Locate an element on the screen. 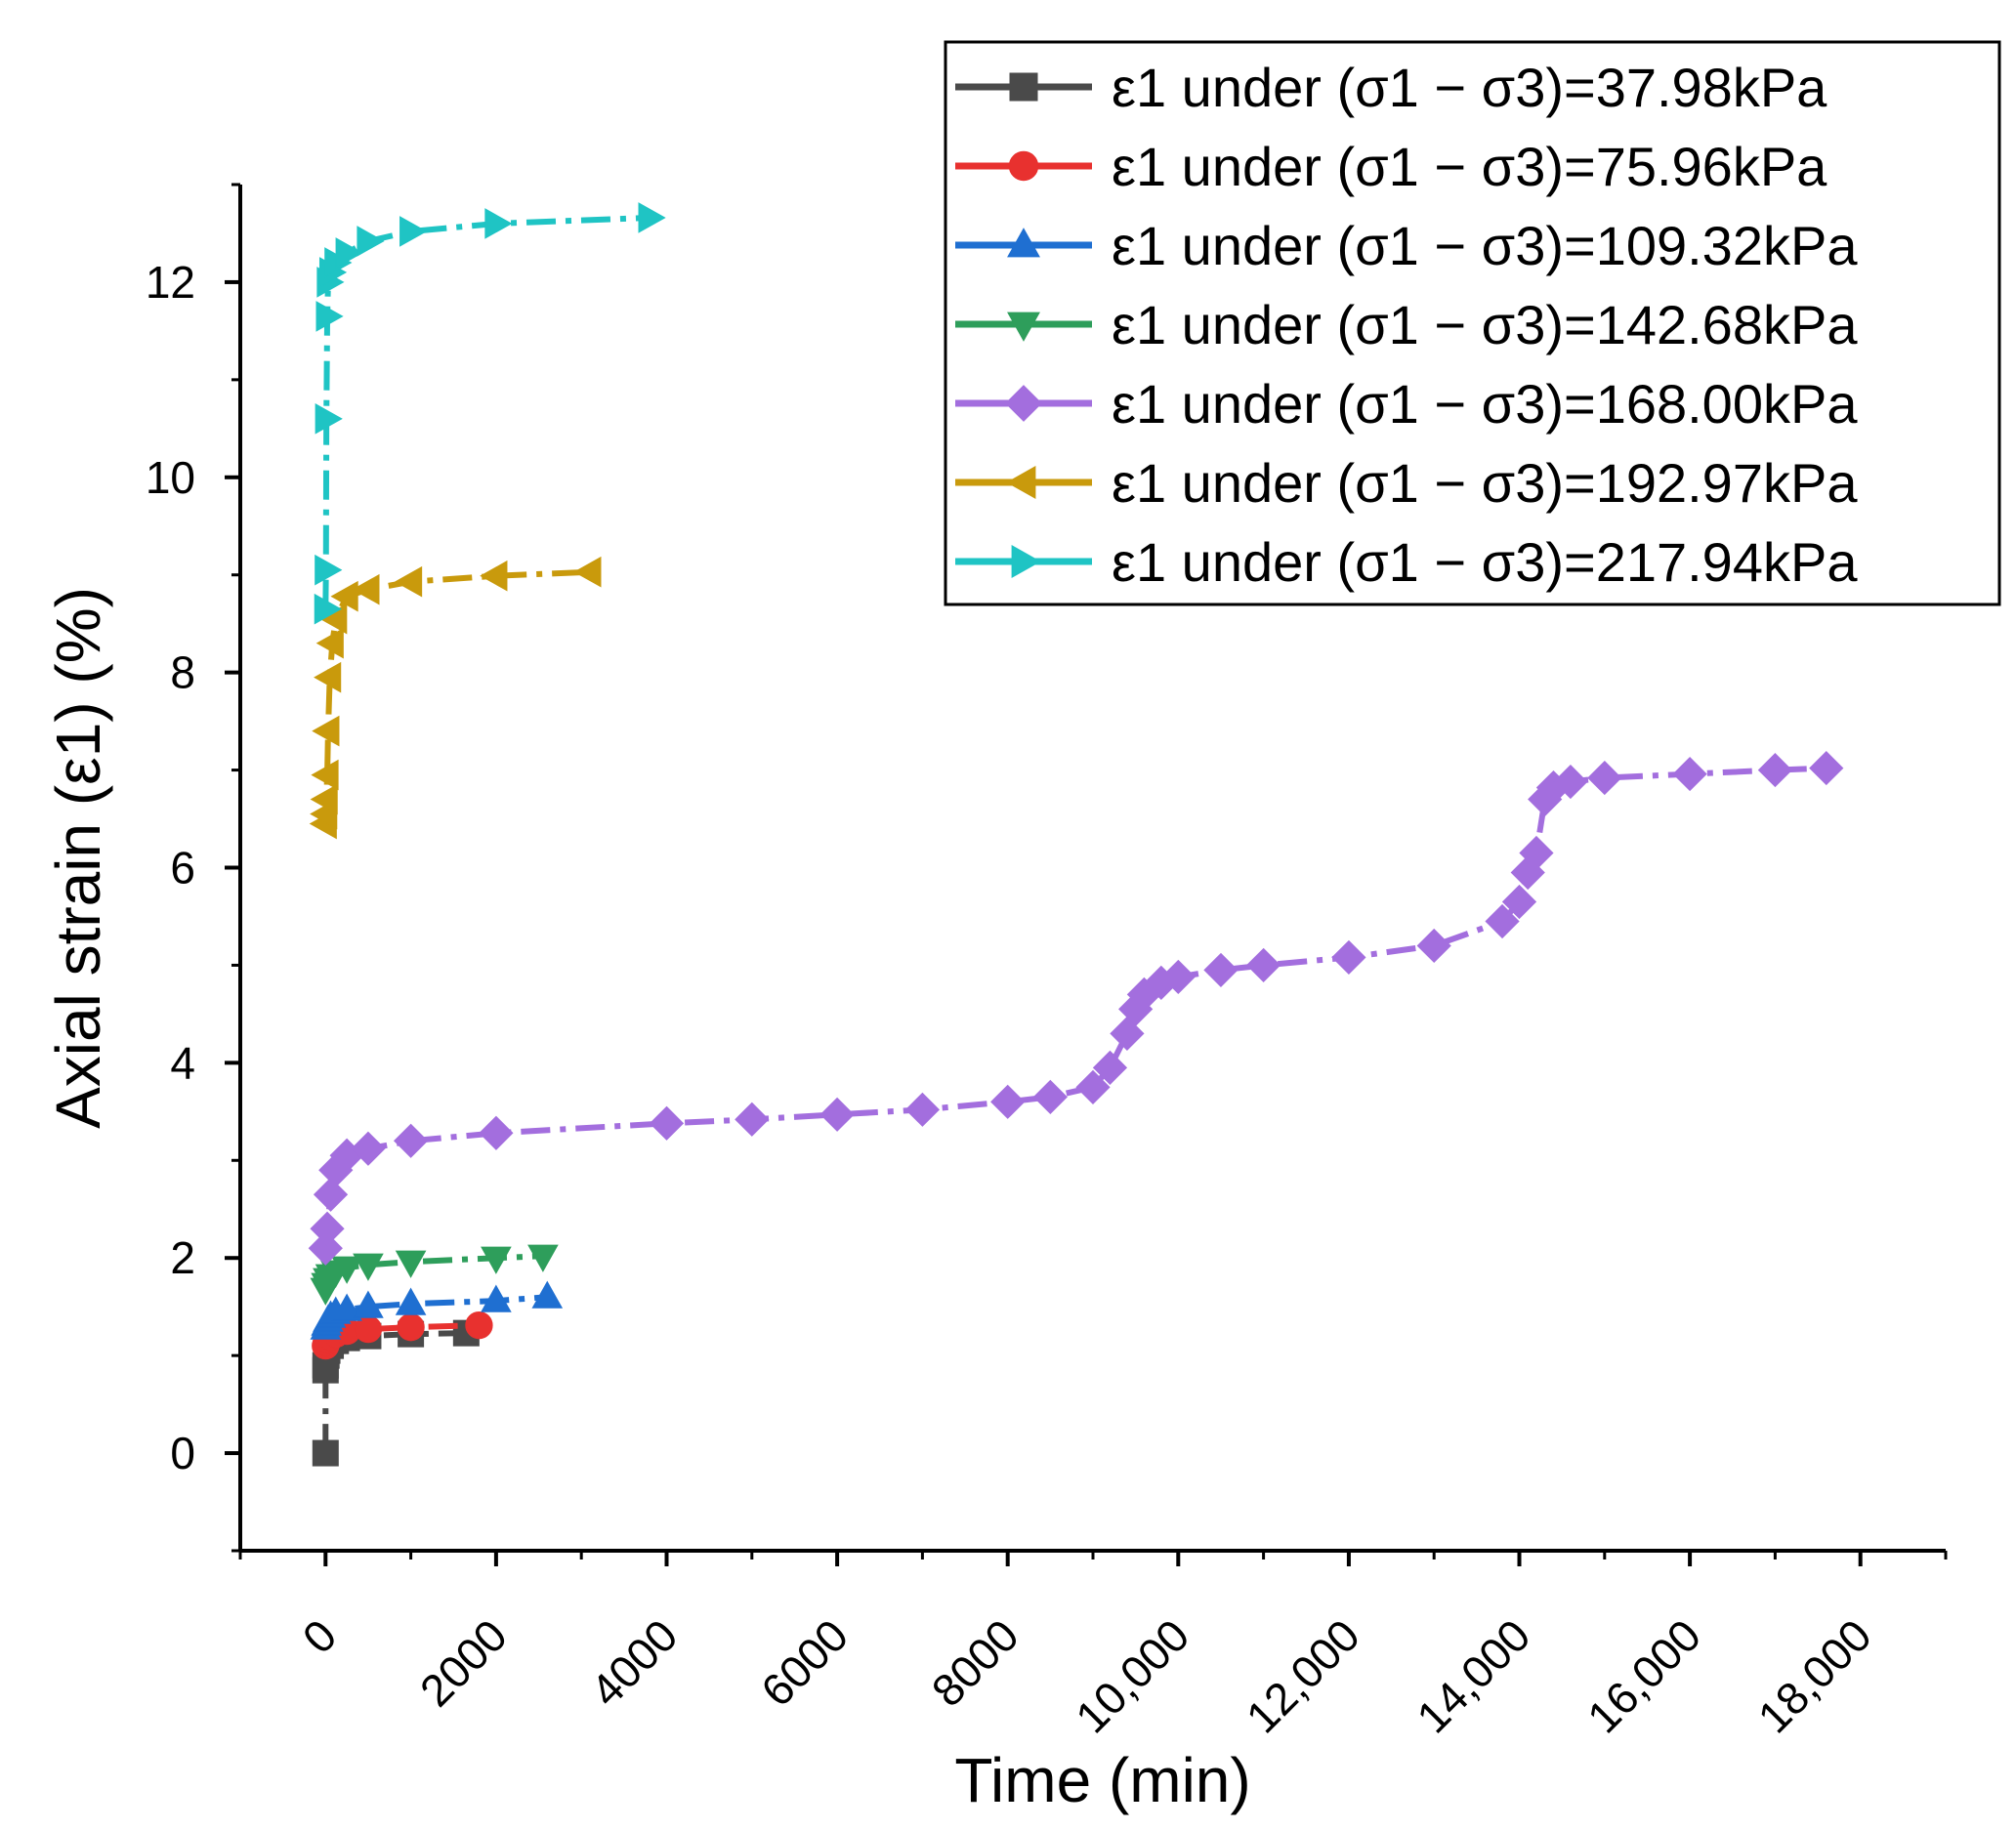  legend-entry-4: ε1 under (σ1 − σ3)=168.00kPa is located at coordinates (1406, 404).